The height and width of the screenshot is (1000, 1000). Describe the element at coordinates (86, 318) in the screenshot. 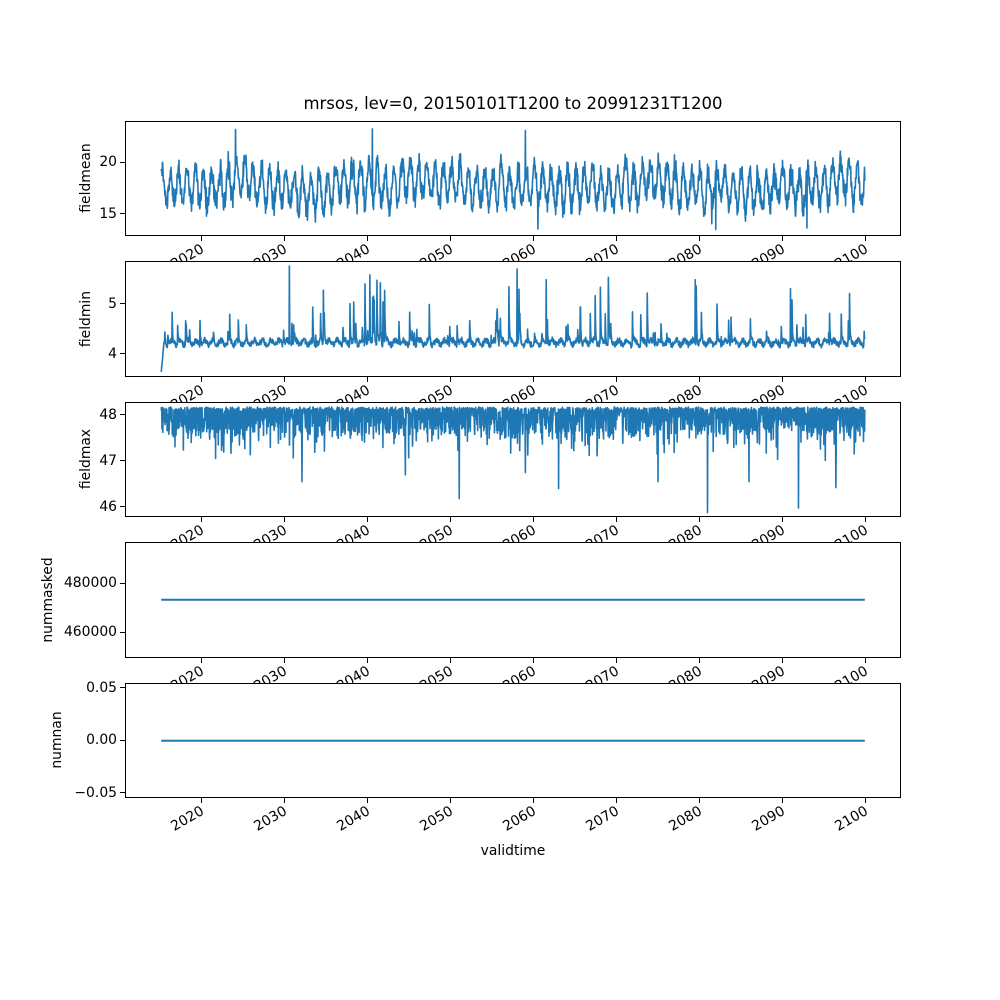

I see `y-axis-label: fieldmin` at that location.